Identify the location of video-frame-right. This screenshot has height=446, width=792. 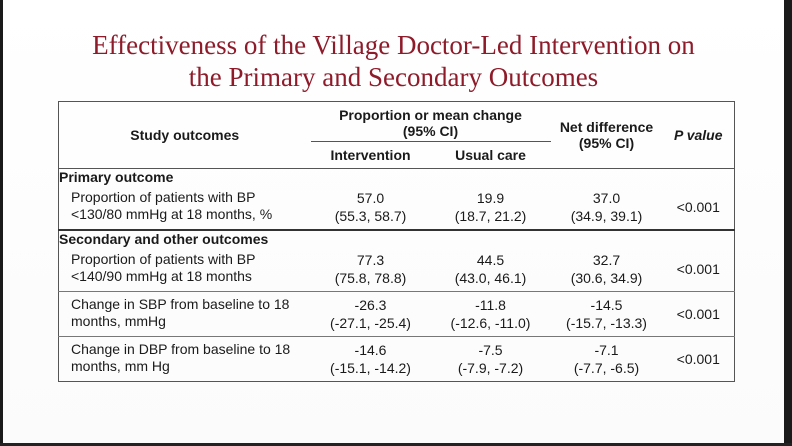
(788, 223).